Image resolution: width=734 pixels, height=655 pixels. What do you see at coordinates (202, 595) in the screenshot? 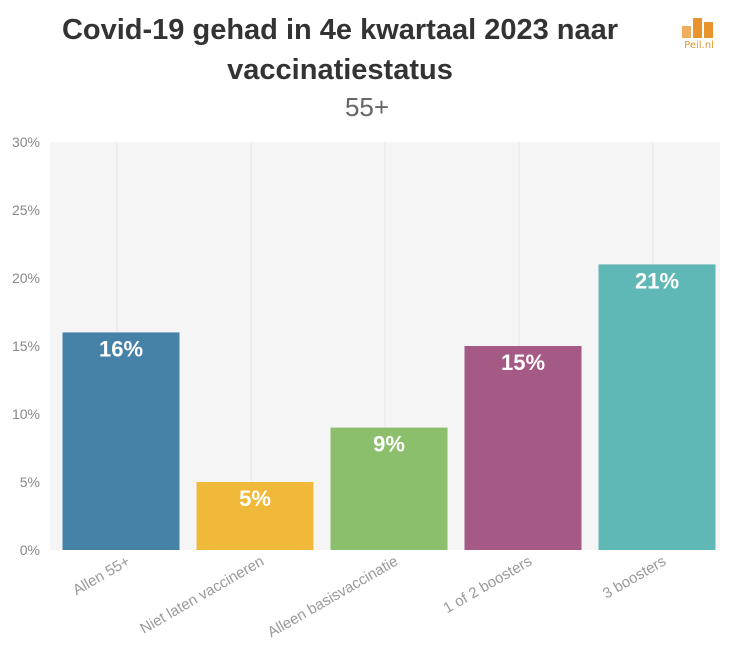
I see `x-tick-label: Niet laten vaccineren` at bounding box center [202, 595].